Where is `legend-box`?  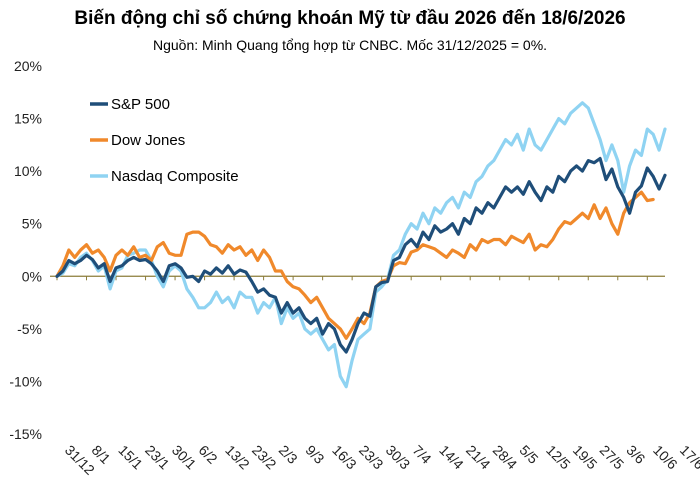 legend-box is located at coordinates (175, 143).